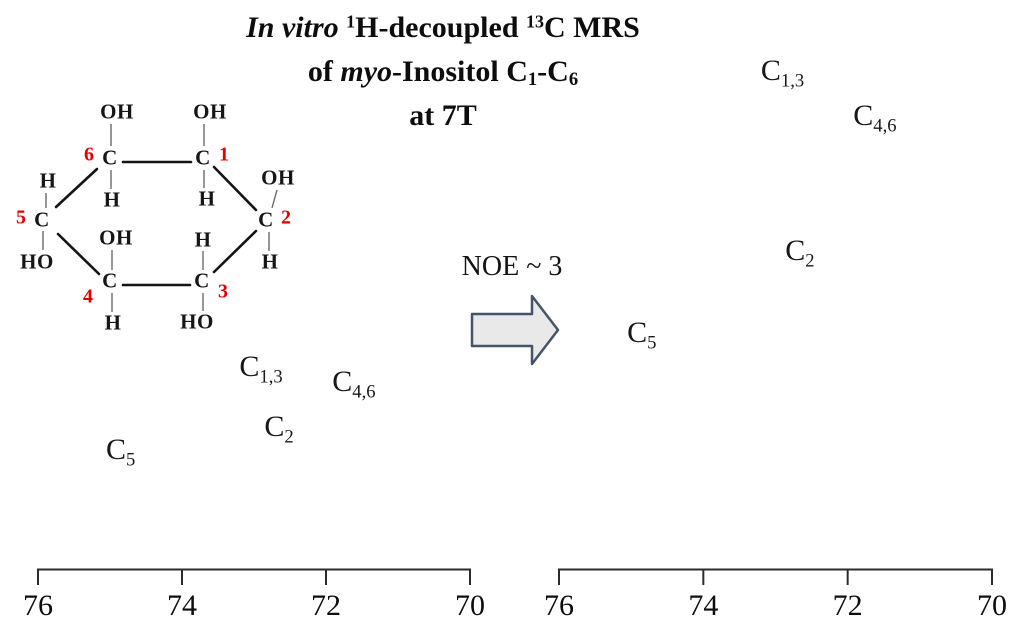  Describe the element at coordinates (274, 199) in the screenshot. I see `substituent-bond` at that location.